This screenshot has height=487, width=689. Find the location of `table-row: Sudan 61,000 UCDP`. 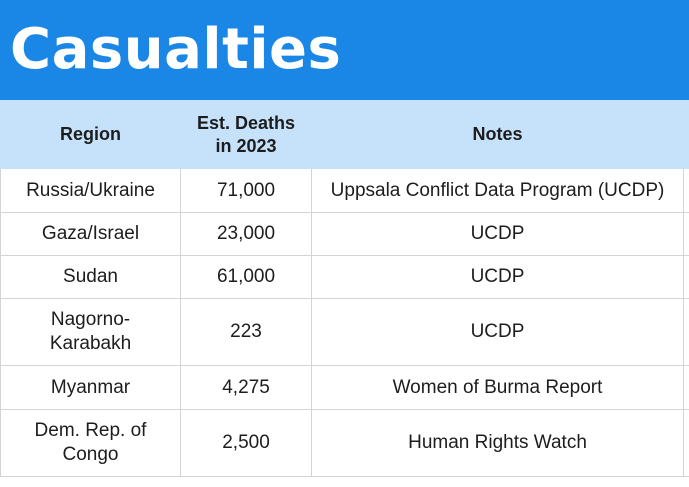

table-row: Sudan 61,000 UCDP is located at coordinates (344, 277).